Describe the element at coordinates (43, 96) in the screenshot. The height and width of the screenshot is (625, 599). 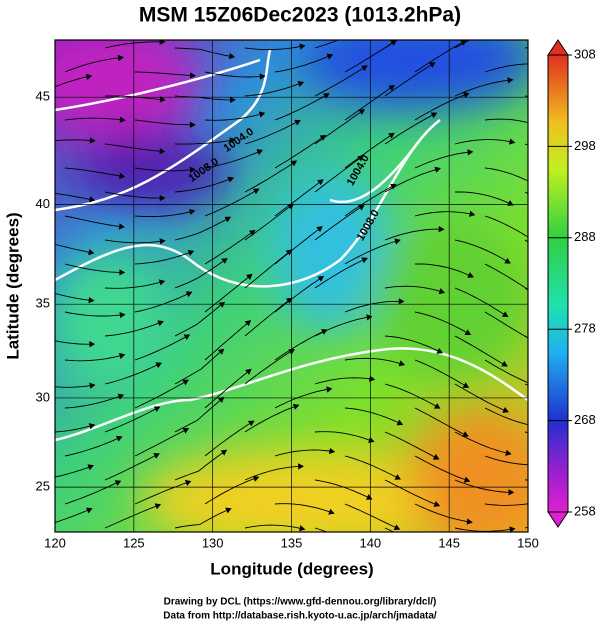
I see `y-tick-label: 45` at that location.